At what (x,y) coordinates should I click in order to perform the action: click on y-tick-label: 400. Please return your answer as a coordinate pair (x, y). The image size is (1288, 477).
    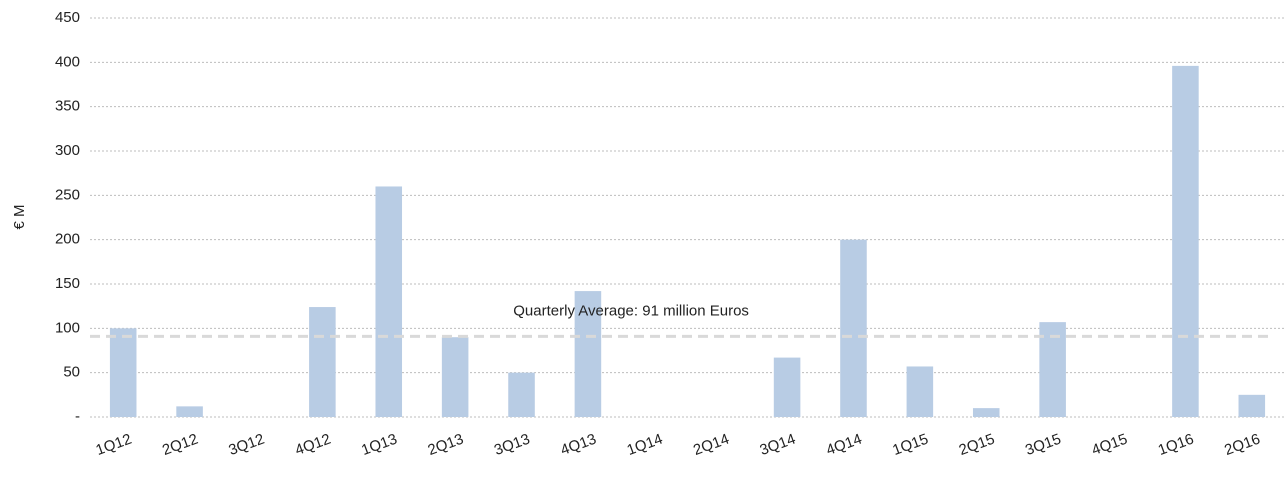
    Looking at the image, I should click on (67, 61).